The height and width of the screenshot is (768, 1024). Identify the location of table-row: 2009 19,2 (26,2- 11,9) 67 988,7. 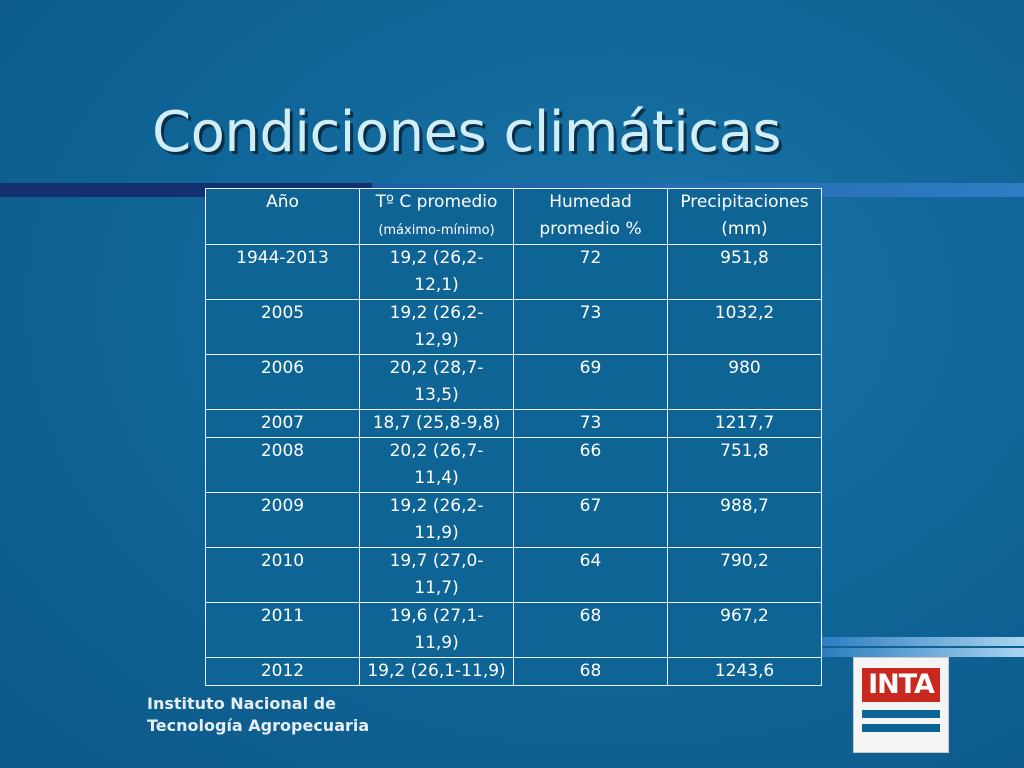
(513, 520).